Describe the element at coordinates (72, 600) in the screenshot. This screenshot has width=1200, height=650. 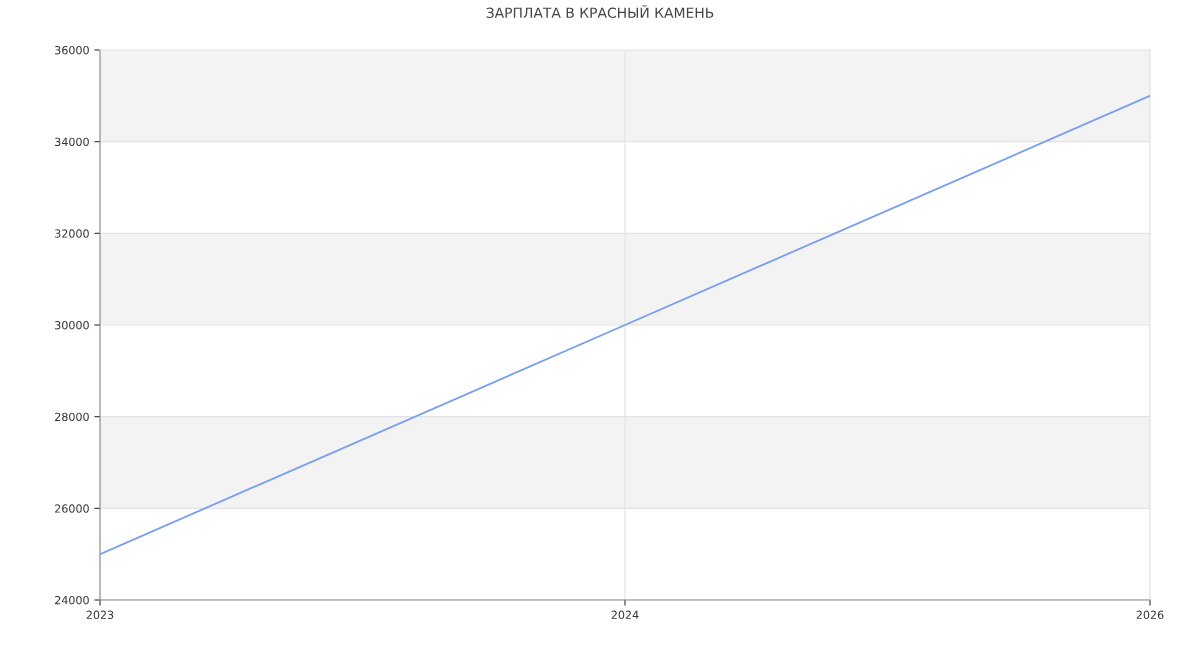
I see `y-tick-label: 24000` at that location.